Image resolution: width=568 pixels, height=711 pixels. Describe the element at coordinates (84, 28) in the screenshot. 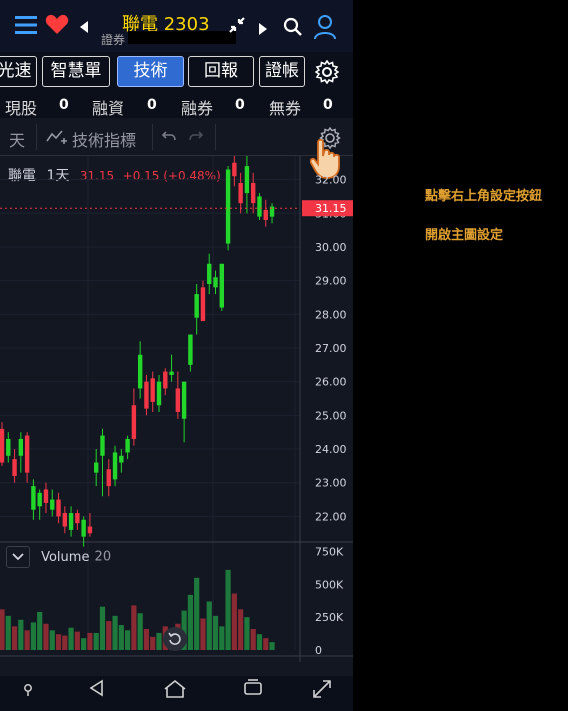

I see `arrow-left-icon` at that location.